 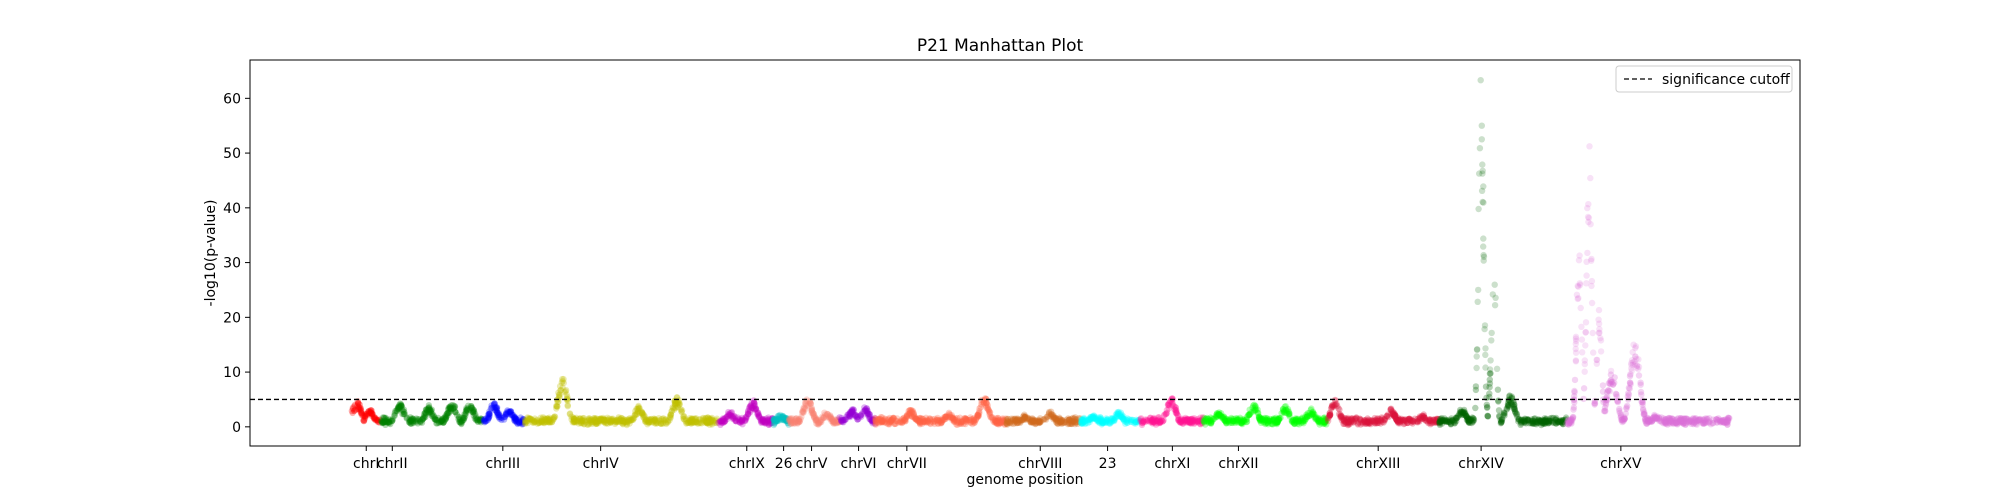 What do you see at coordinates (812, 464) in the screenshot?
I see `x-tick-label: chrV` at bounding box center [812, 464].